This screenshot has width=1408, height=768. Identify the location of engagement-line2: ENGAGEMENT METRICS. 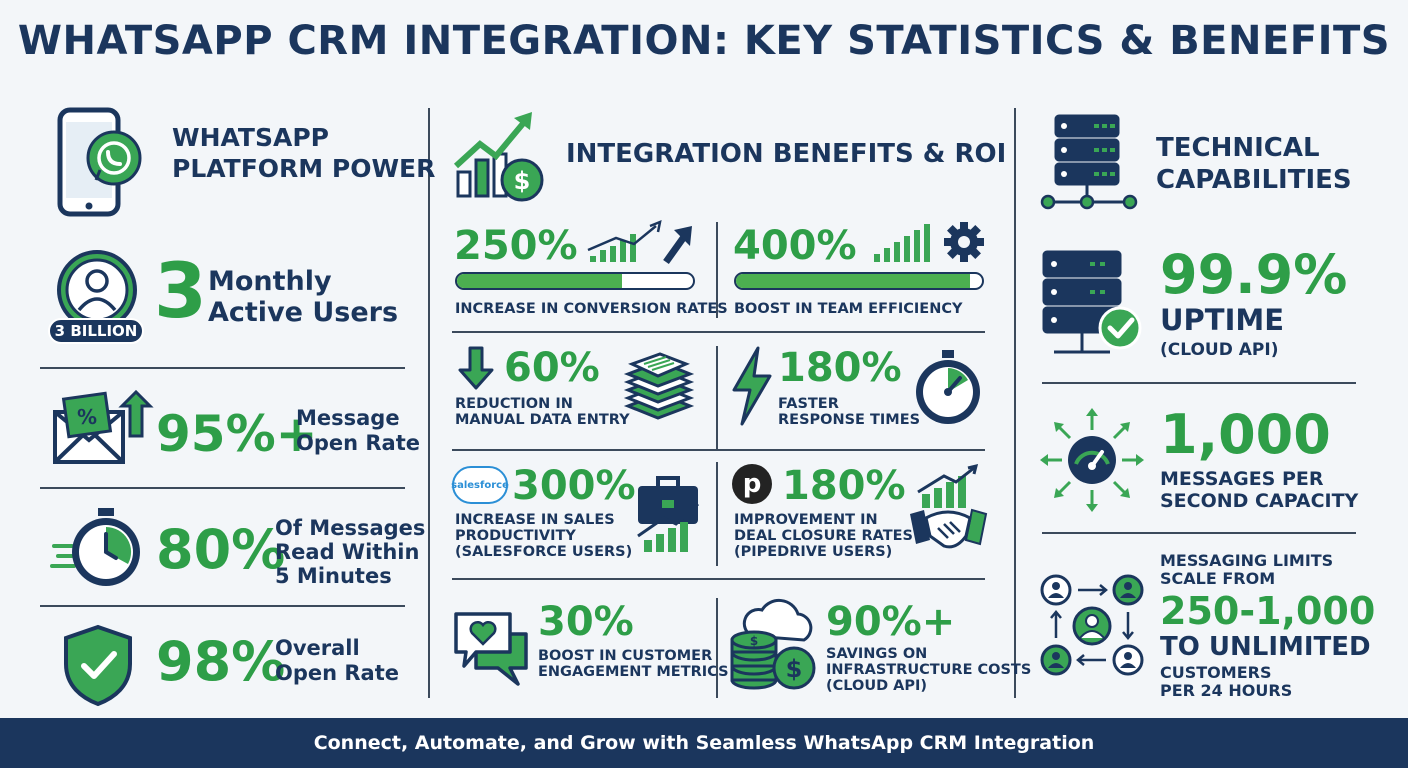
(633, 672).